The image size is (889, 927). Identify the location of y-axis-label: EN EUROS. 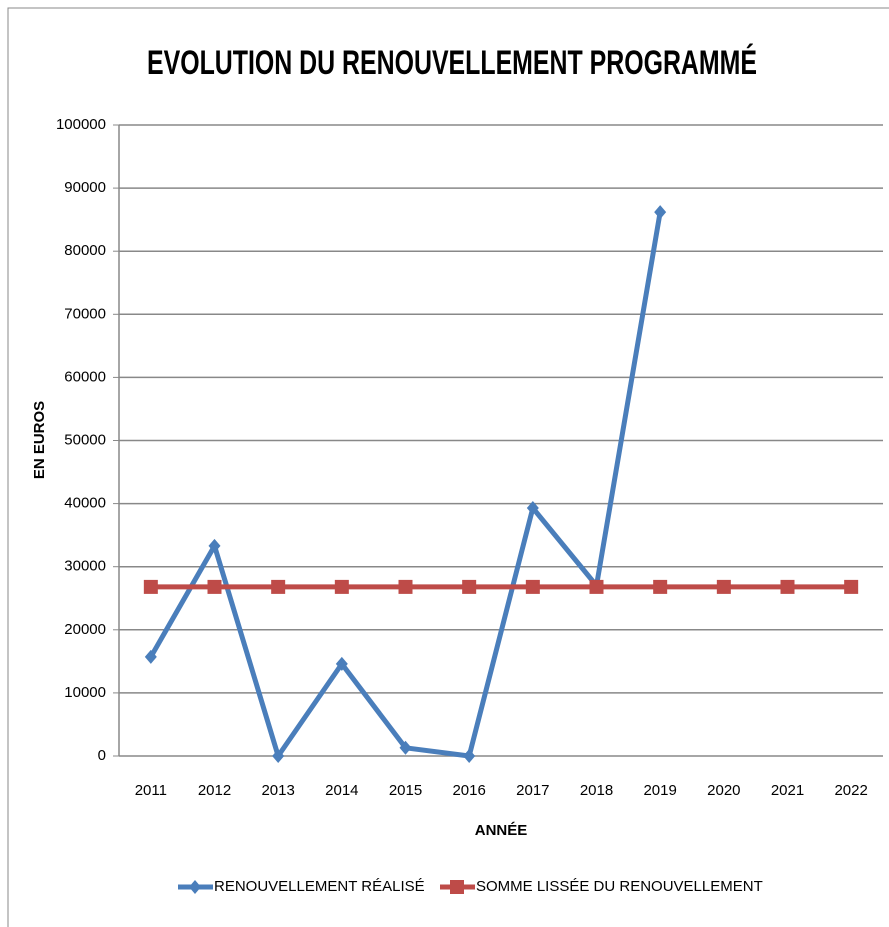
(39, 440).